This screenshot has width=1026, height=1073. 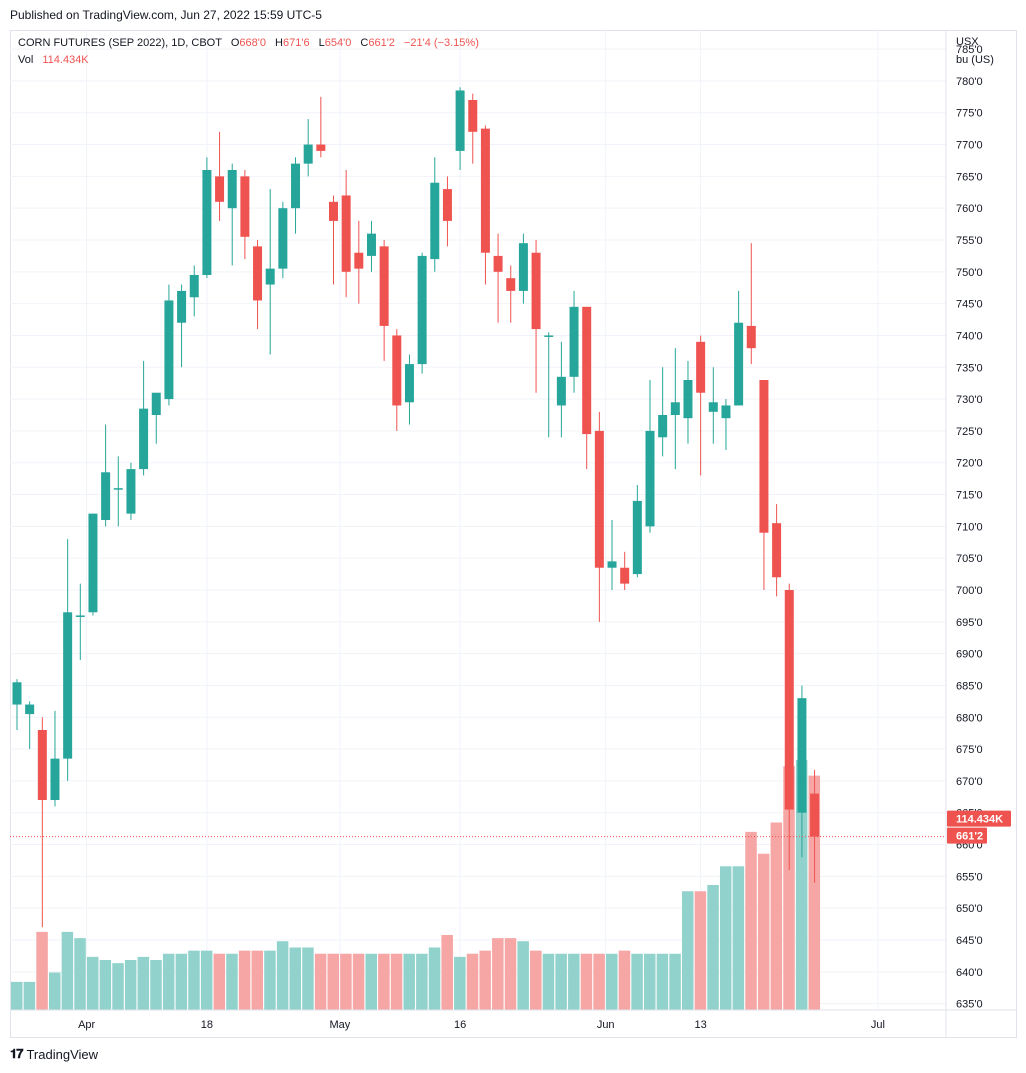 I want to click on y-tick-label: 700'0, so click(x=969, y=591).